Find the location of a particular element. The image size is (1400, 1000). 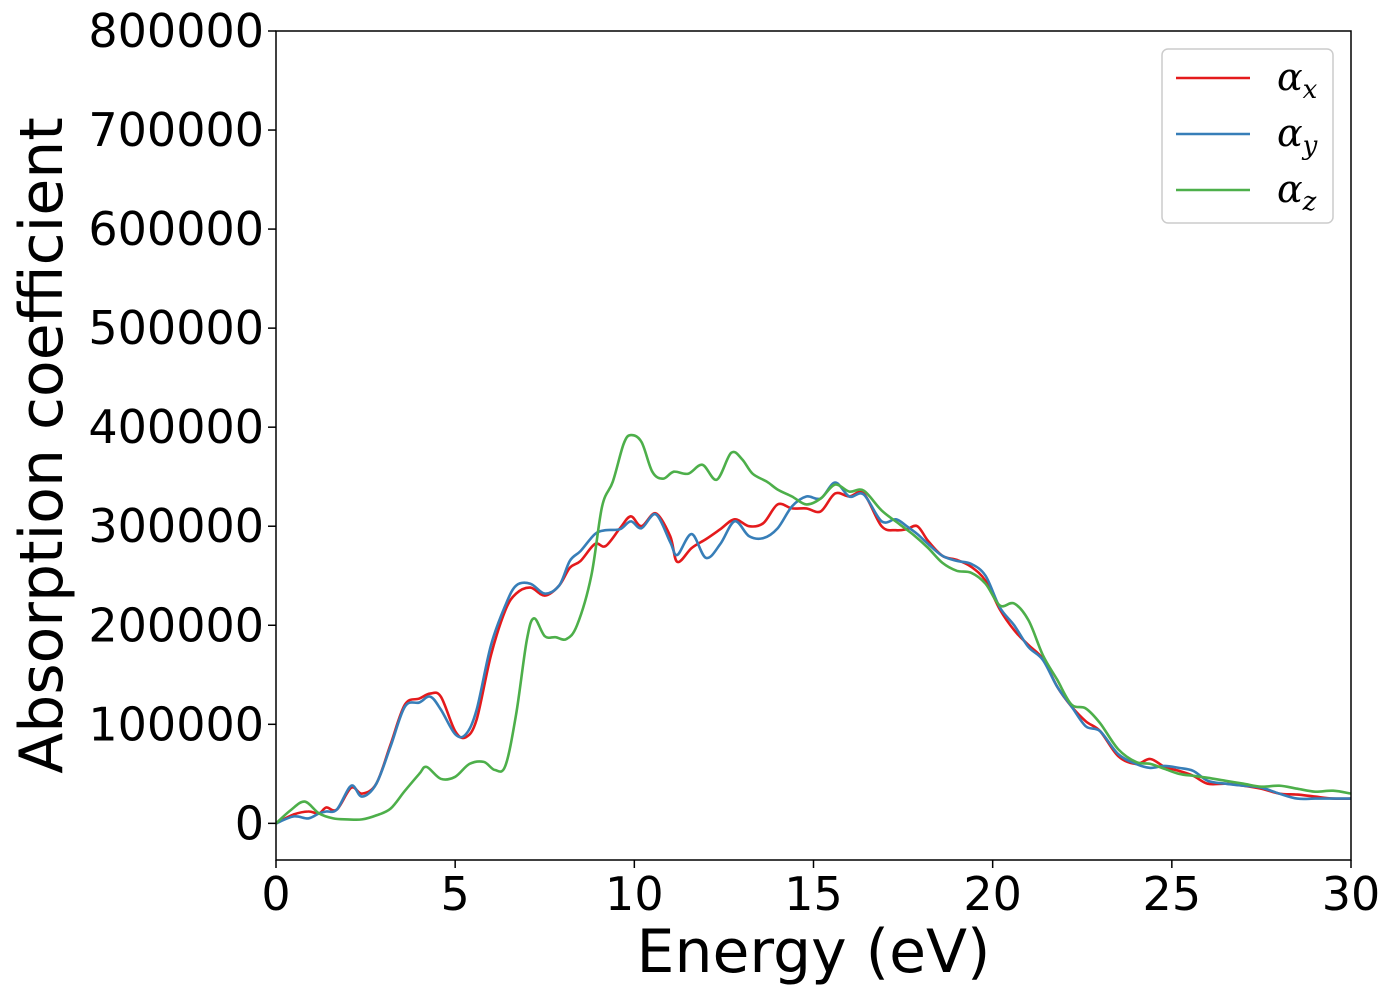

x-tick-label: 10 is located at coordinates (634, 894).